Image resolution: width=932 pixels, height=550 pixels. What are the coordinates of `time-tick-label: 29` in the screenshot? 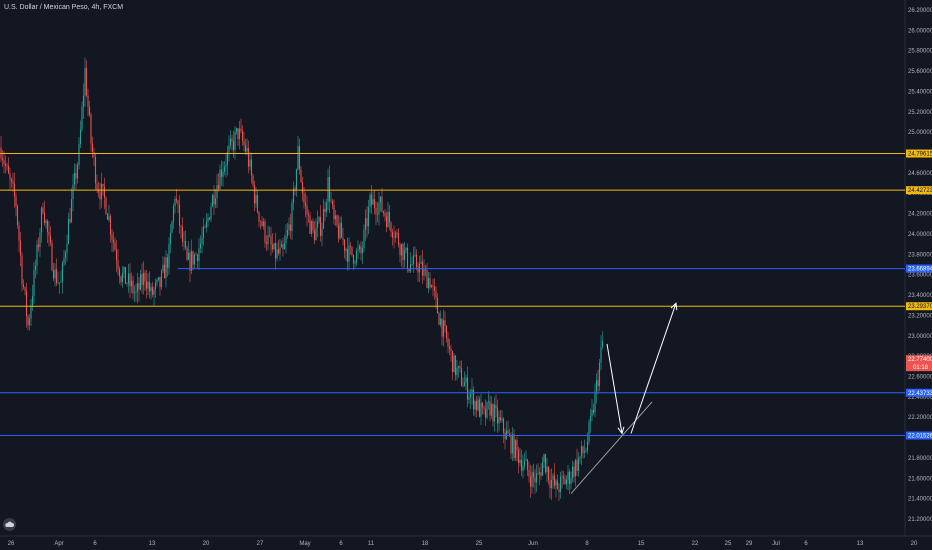 It's located at (749, 544).